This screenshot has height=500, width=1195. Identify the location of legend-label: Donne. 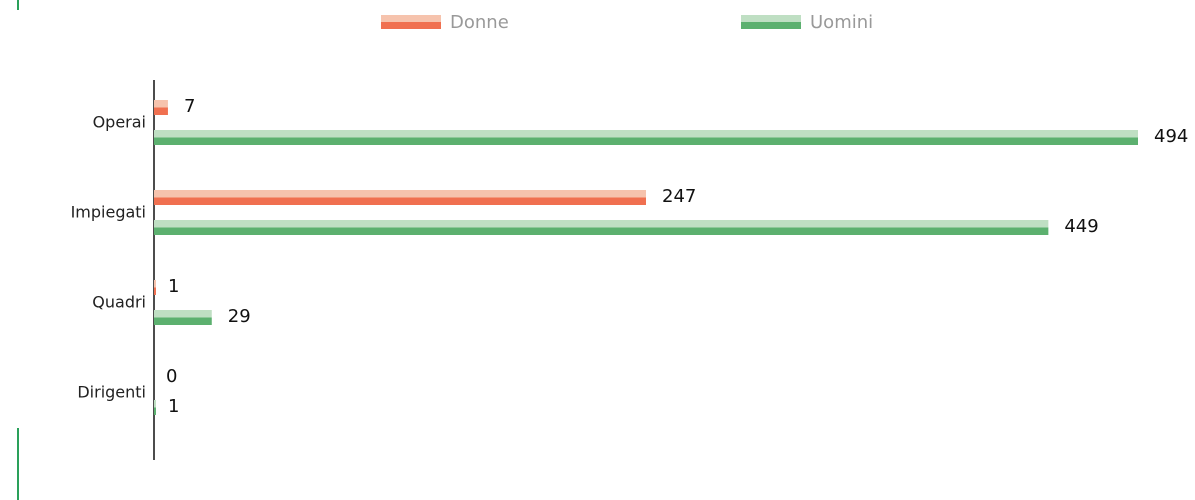
(479, 22).